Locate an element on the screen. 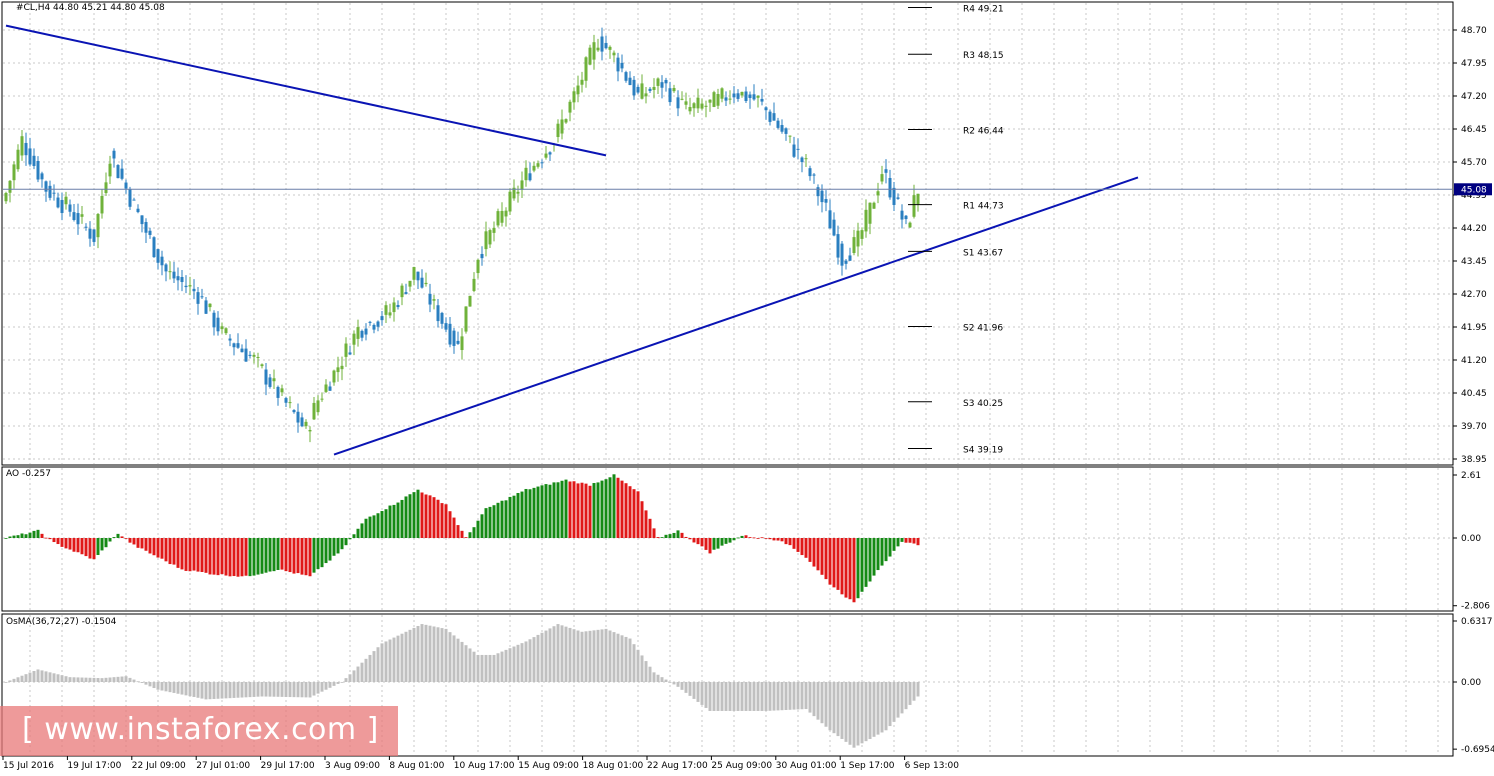  pivot-label: R2 46.44 is located at coordinates (983, 131).